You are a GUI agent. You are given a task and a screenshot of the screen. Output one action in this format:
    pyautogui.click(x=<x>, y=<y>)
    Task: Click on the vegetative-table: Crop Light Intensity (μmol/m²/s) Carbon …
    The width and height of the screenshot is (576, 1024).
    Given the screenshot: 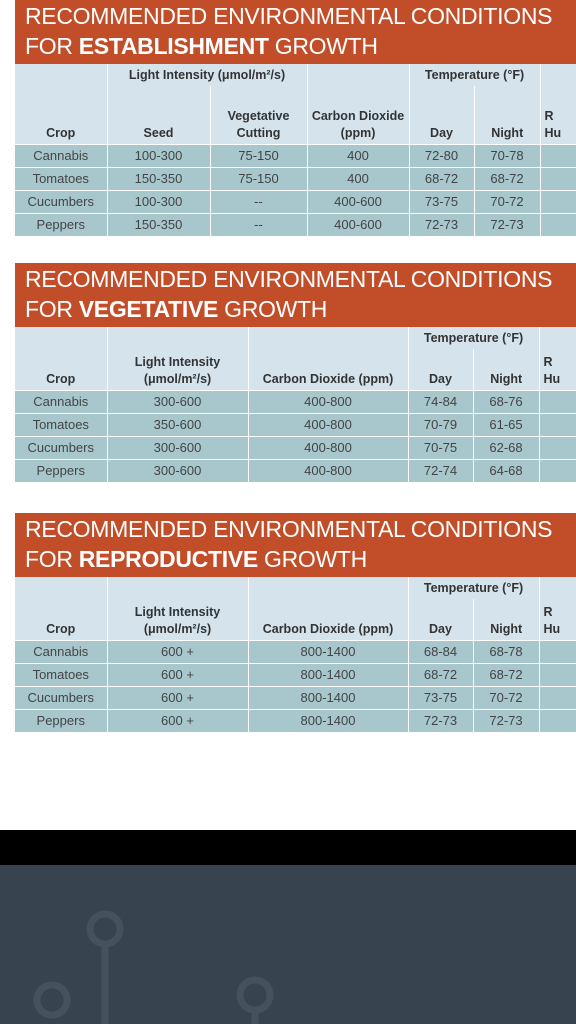 What is the action you would take?
    pyautogui.click(x=295, y=404)
    